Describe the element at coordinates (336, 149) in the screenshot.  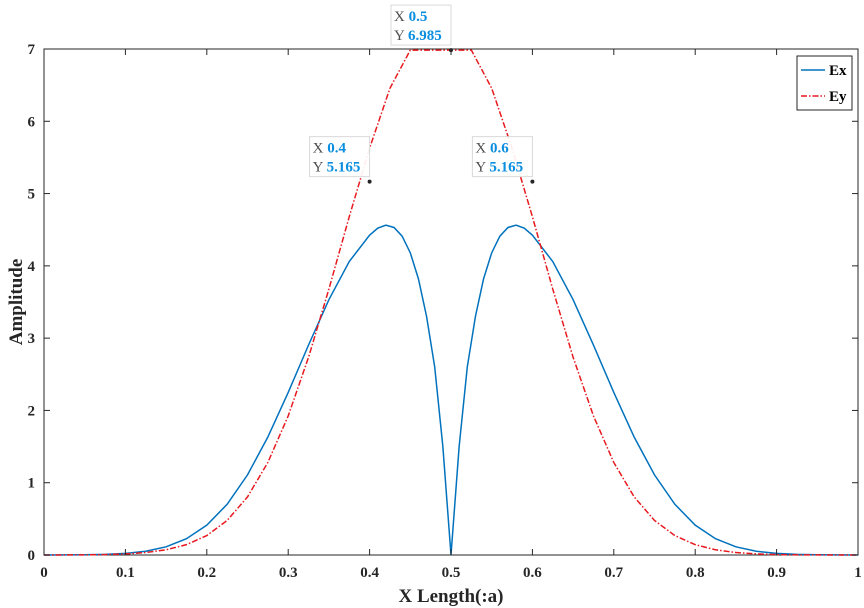
I see `datatip-x-value: 0.4` at that location.